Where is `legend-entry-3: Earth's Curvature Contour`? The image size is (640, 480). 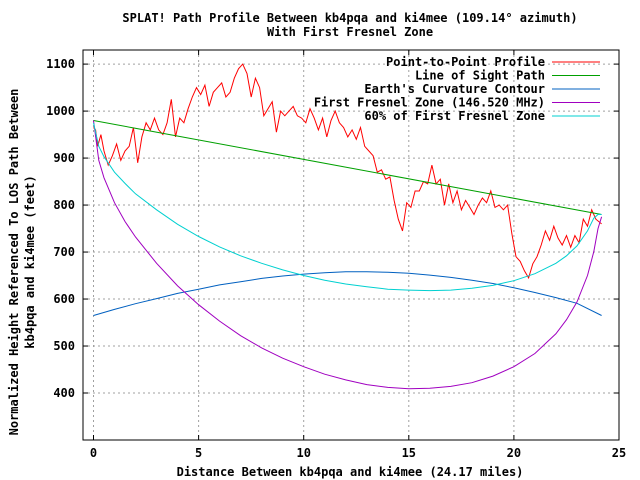
legend-entry-3: Earth's Curvature Contour is located at coordinates (454, 89).